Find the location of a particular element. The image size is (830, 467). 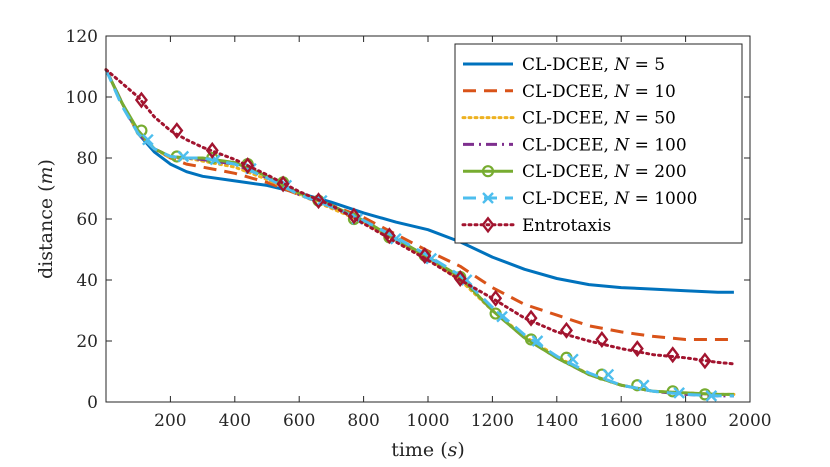

x-tick-label: 1800 is located at coordinates (685, 421).